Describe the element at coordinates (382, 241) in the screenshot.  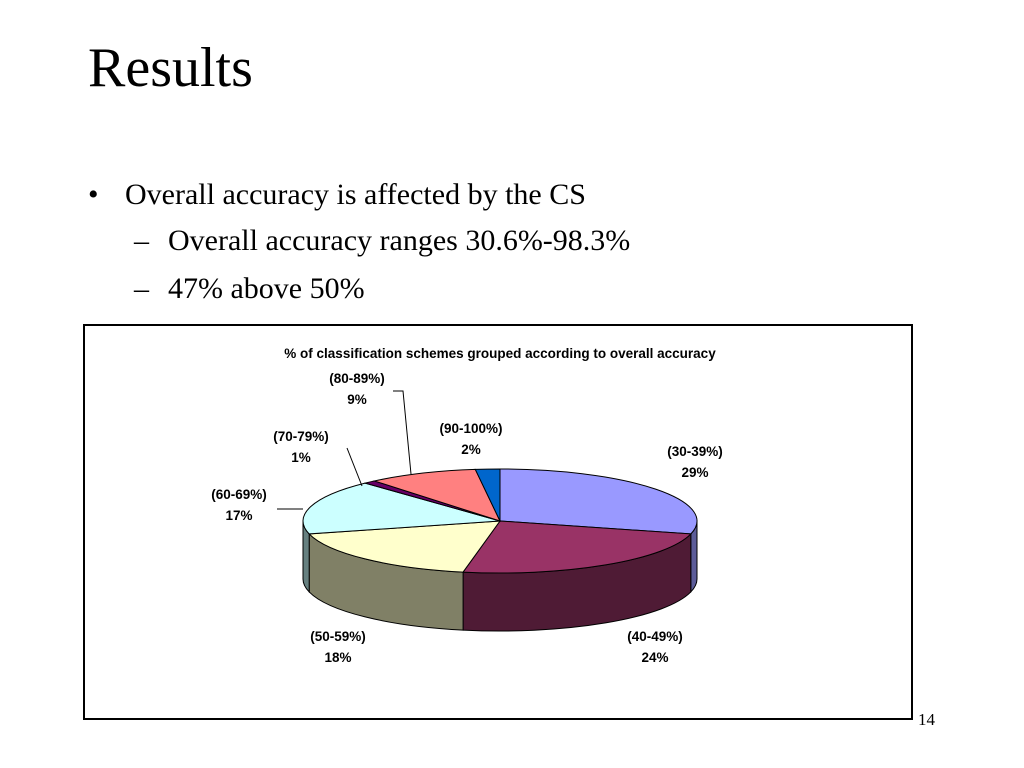
I see `sub-bullet-item: – Overall accuracy ranges 30.6%-98.3%` at that location.